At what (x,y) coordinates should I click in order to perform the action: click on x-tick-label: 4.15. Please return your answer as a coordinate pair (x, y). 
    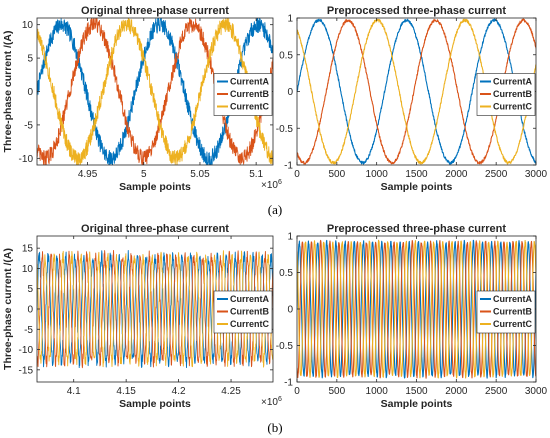
    Looking at the image, I should click on (126, 391).